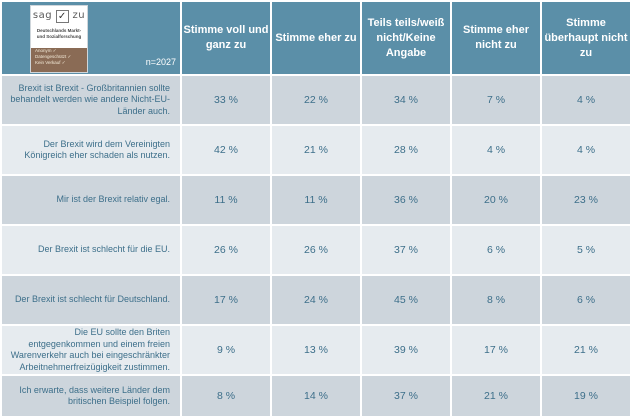  Describe the element at coordinates (406, 350) in the screenshot. I see `percentage-cell: 39 %` at that location.